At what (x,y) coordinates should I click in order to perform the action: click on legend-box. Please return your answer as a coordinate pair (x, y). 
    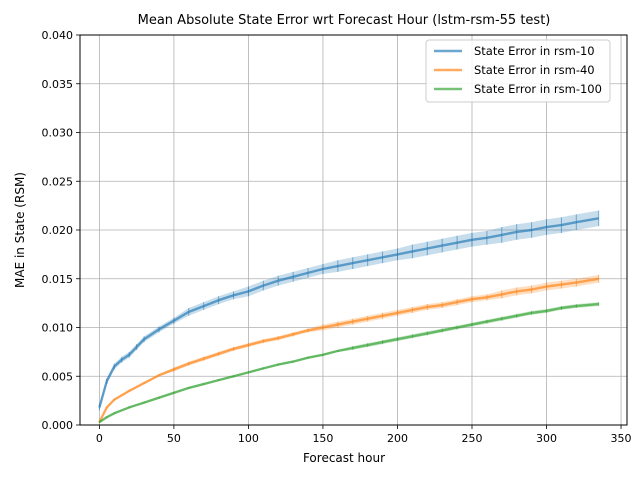
    Looking at the image, I should click on (518, 71).